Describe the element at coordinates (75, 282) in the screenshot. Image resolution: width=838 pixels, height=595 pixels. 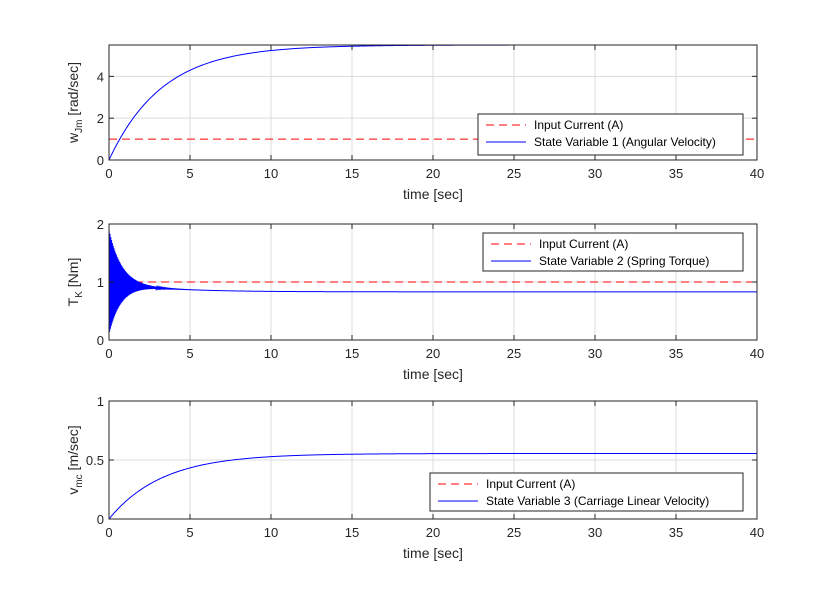
I see `y-axis-label: TK [Nm]` at that location.